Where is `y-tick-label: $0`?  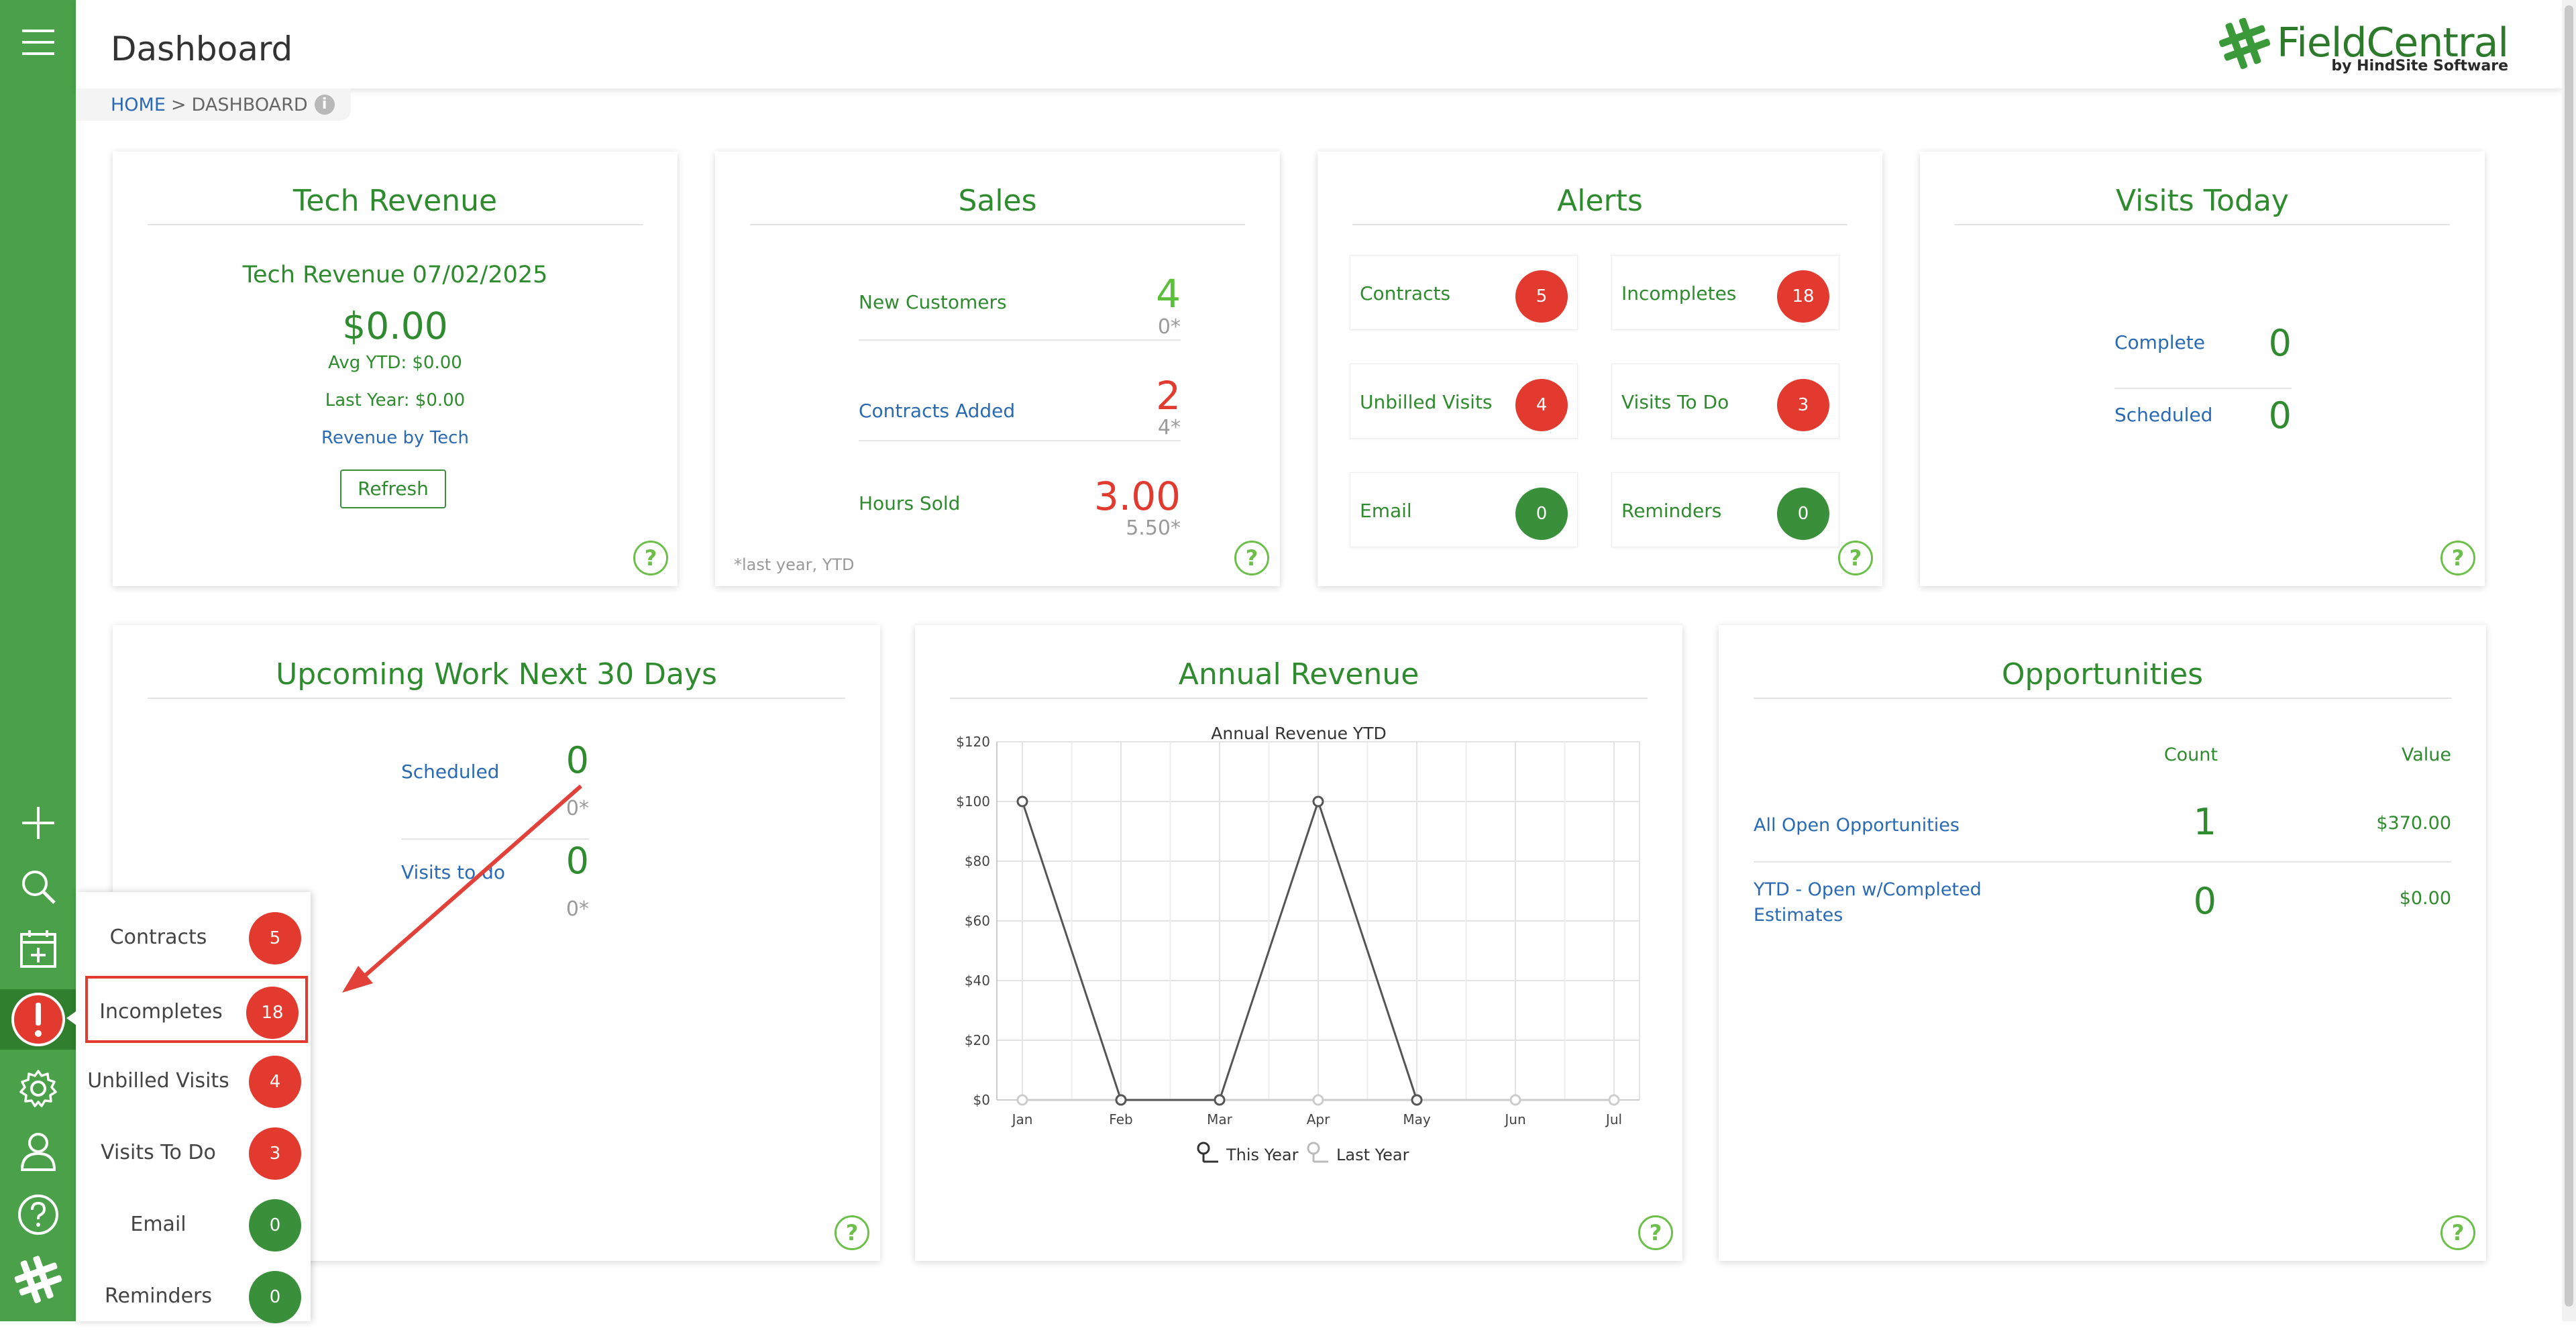
y-tick-label: $0 is located at coordinates (981, 1100).